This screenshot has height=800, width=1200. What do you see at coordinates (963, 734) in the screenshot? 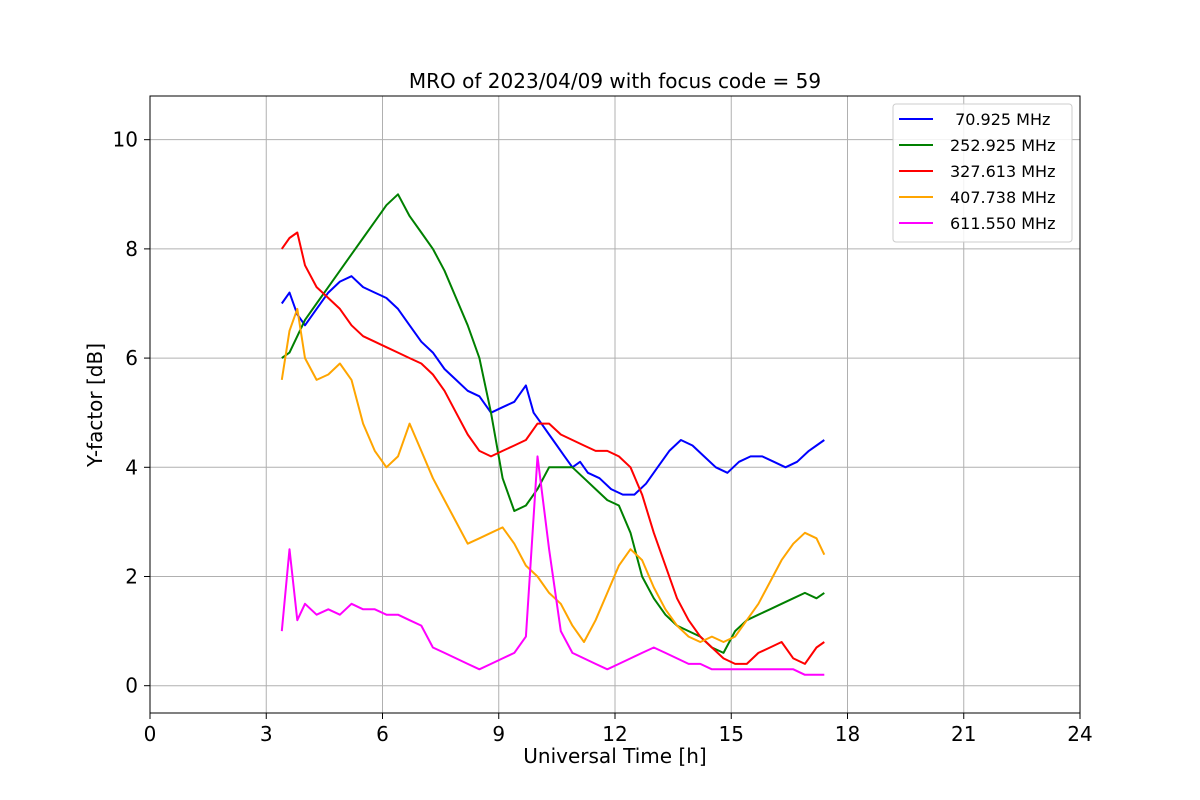
I see `x-tick-label: 21` at bounding box center [963, 734].